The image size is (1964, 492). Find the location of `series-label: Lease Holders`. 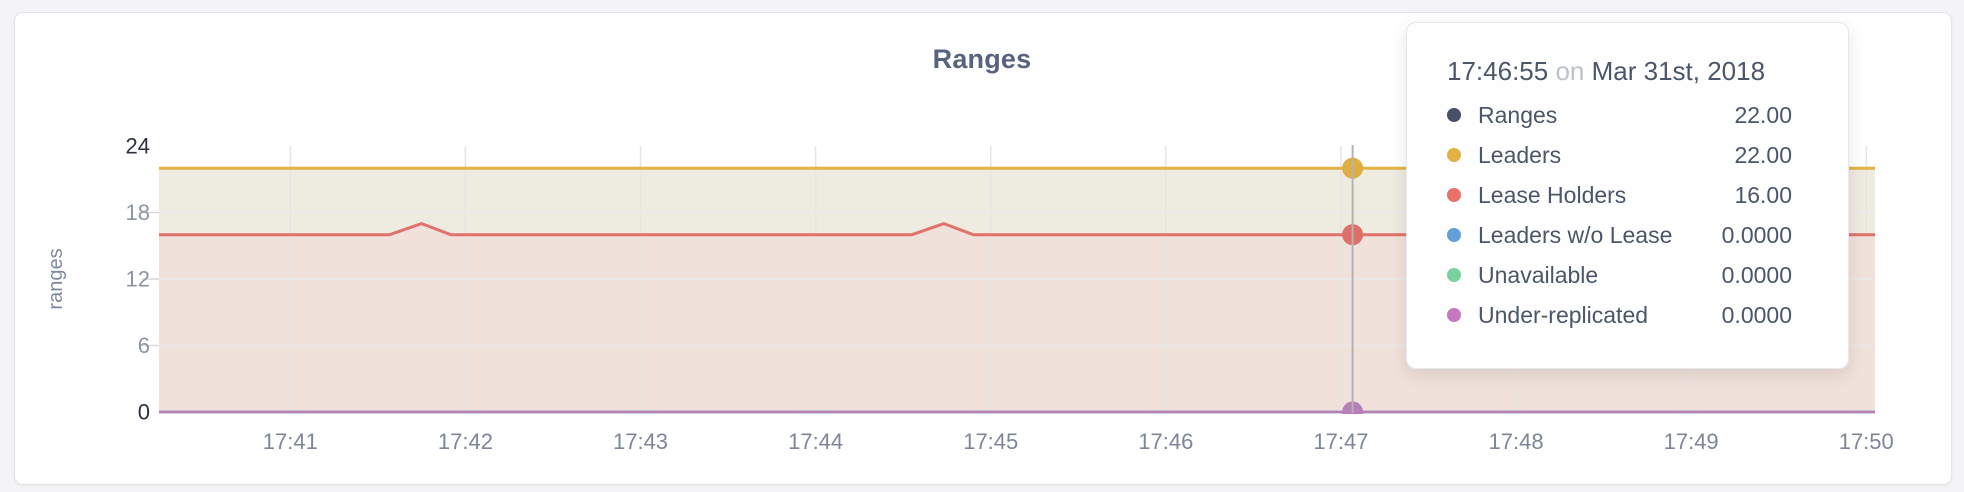

series-label: Lease Holders is located at coordinates (1552, 194).